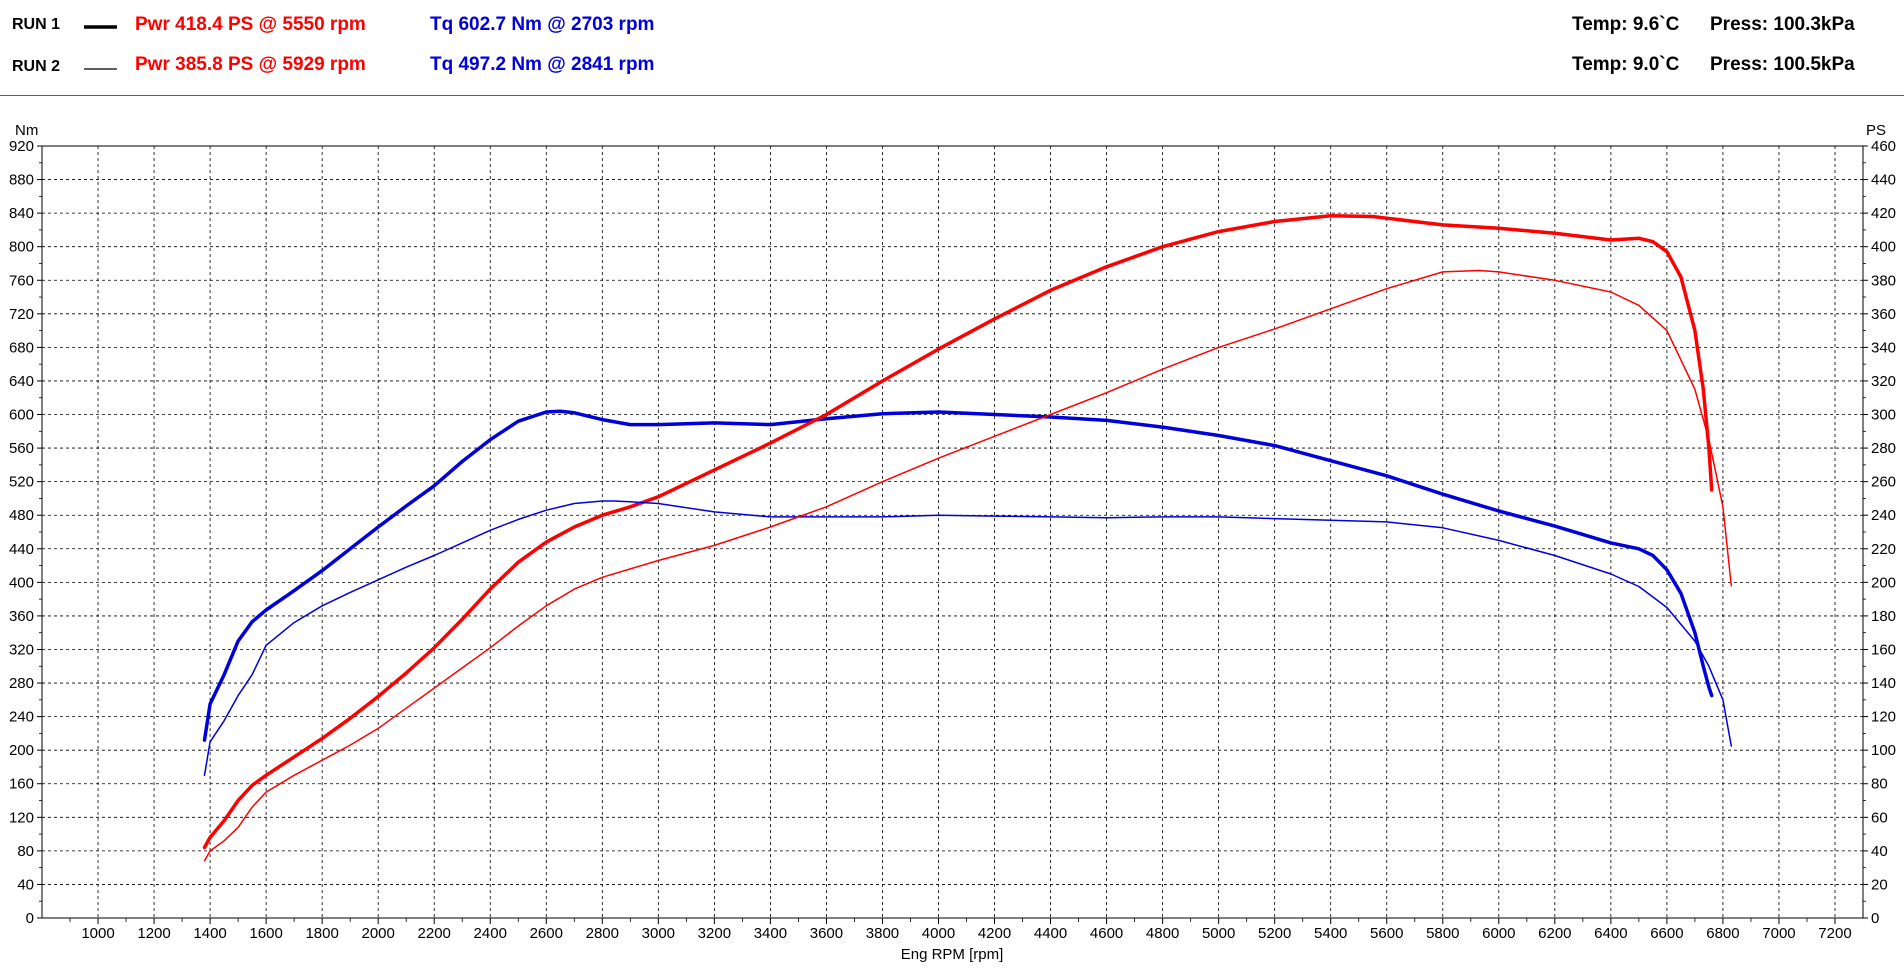 The image size is (1904, 969). I want to click on x-tick-label: 1000, so click(97, 933).